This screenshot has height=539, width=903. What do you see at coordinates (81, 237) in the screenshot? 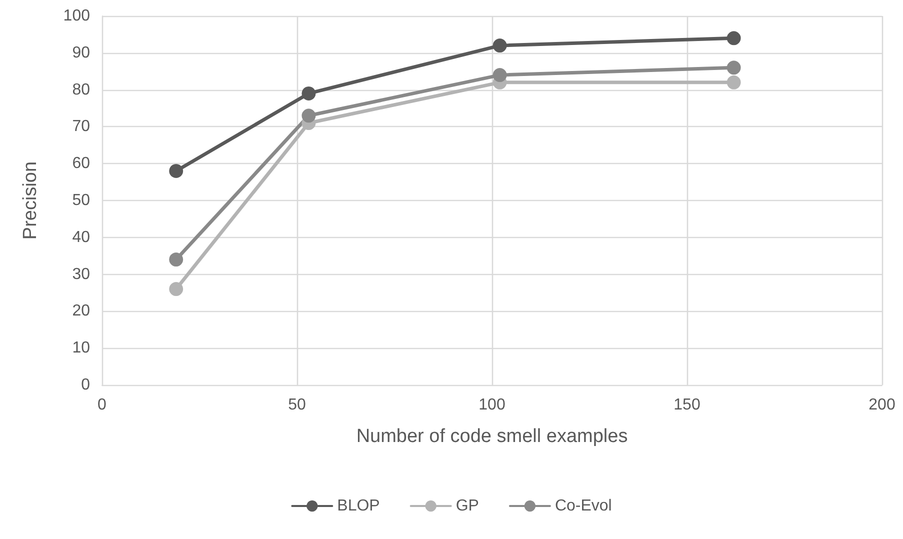
I see `y-tick-label: 40` at bounding box center [81, 237].